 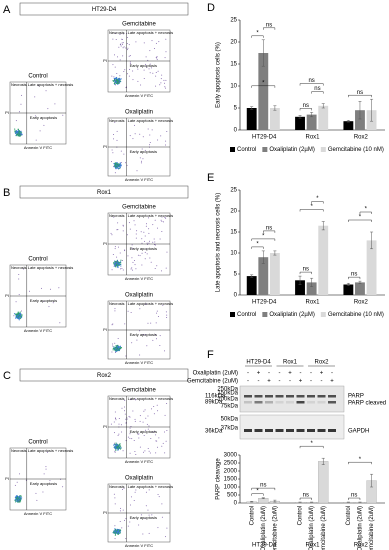 I want to click on bar-label: Oxaliplatin (2uM), so click(x=312, y=528).